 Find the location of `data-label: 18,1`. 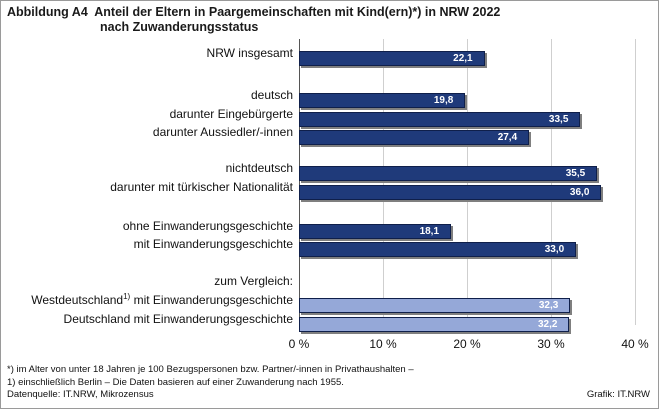

data-label: 18,1 is located at coordinates (429, 231).